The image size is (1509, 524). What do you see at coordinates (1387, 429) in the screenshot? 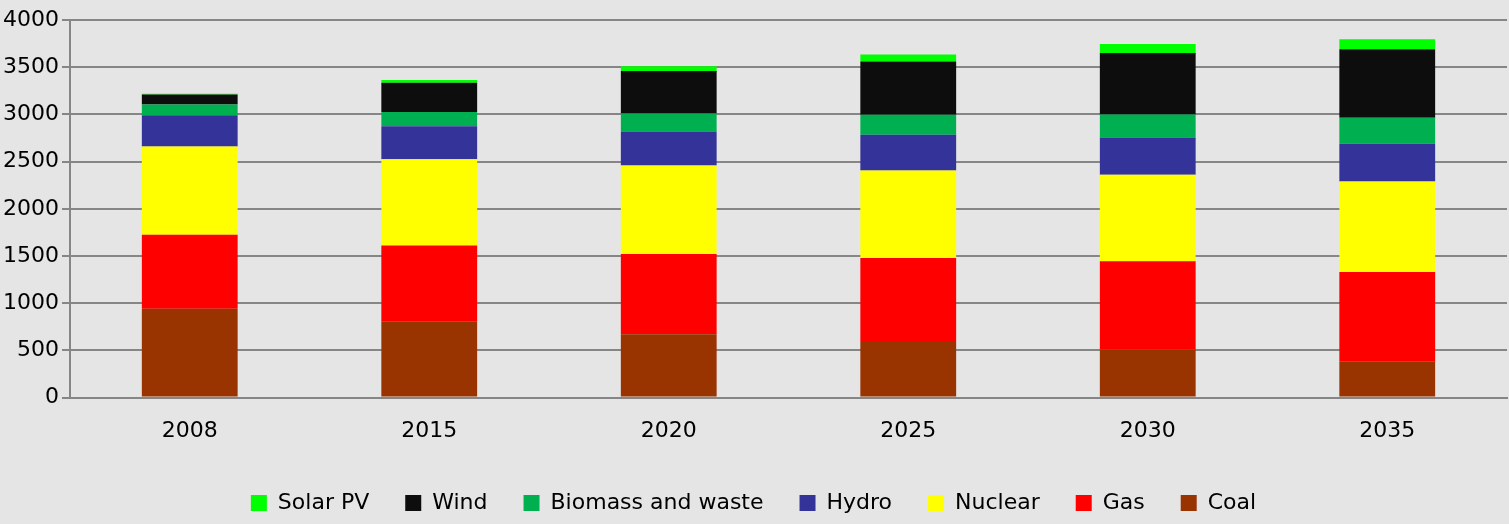
I see `x-tick-label: 2035` at bounding box center [1387, 429].